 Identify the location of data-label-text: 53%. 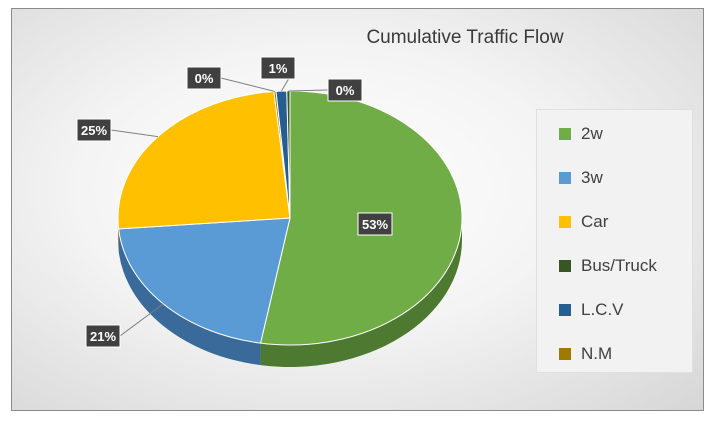
(375, 224).